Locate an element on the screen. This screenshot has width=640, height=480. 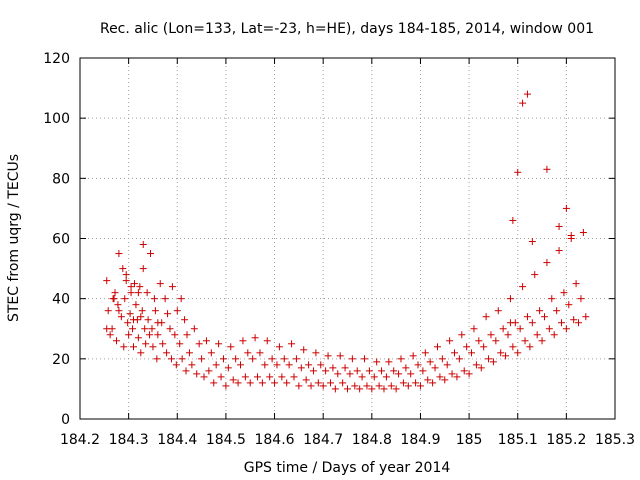
y-axis-label: STEC from uqrg / TECUs is located at coordinates (14, 238).